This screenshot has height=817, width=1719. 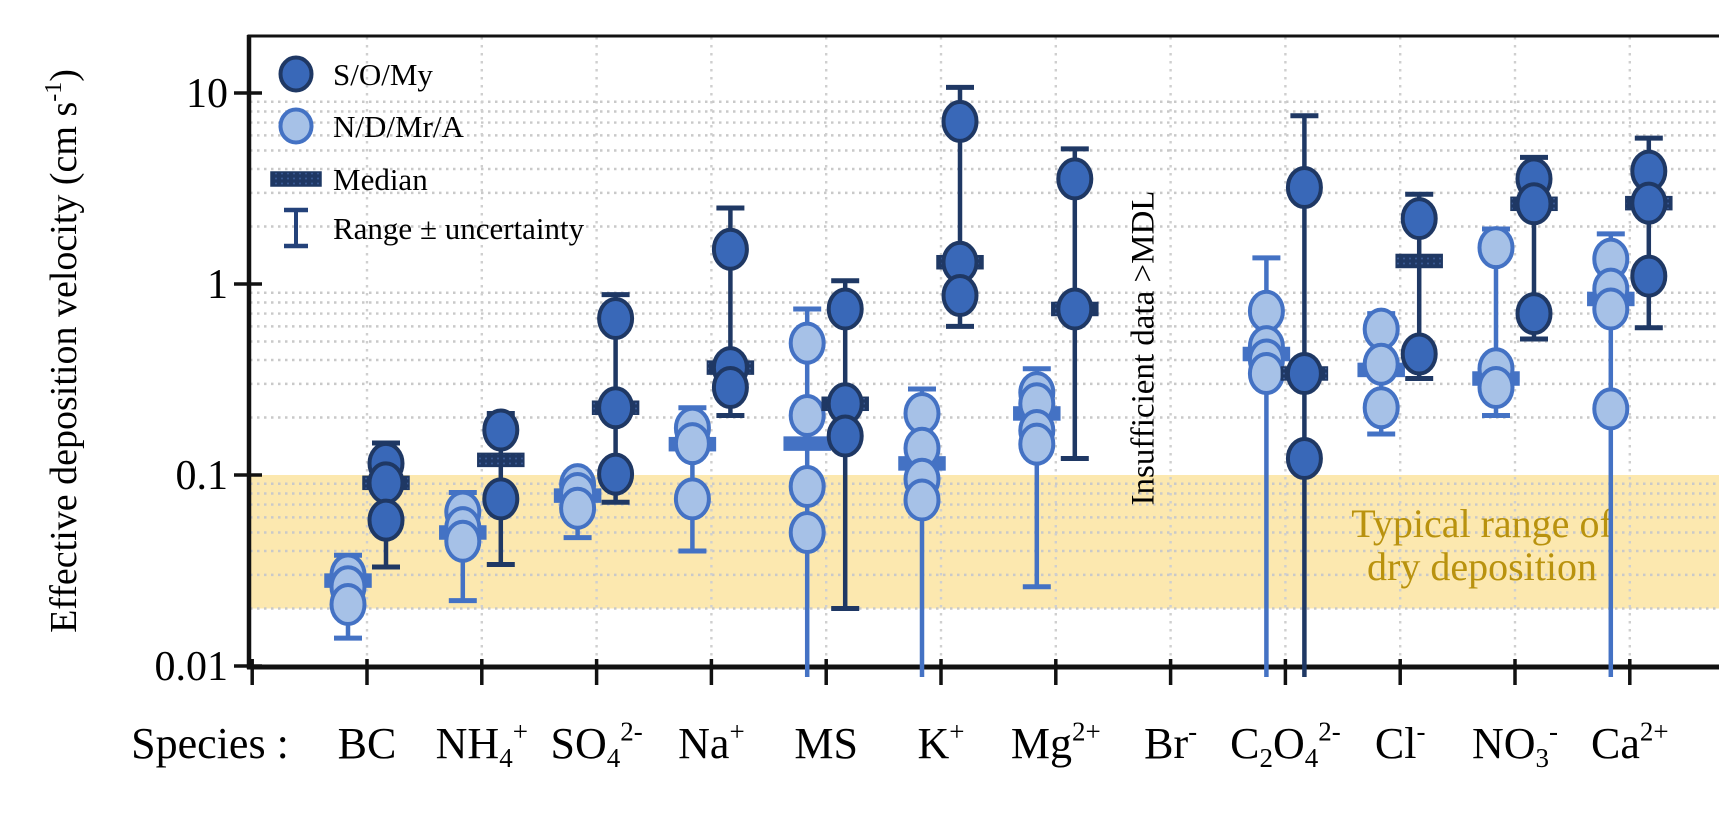 What do you see at coordinates (1482, 523) in the screenshot?
I see `band-label-line1: Typical range of` at bounding box center [1482, 523].